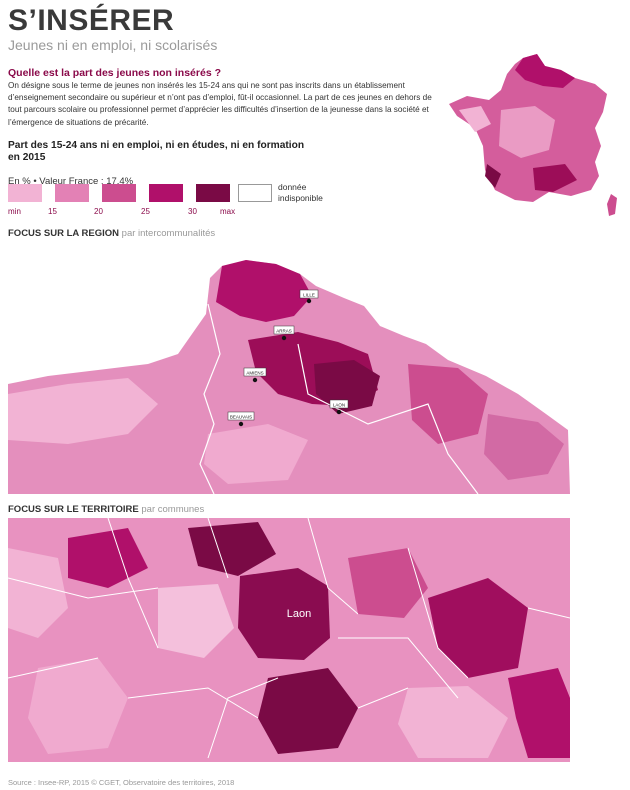  I want to click on section-region-label: FOCUS SUR LA REGION, so click(64, 233).